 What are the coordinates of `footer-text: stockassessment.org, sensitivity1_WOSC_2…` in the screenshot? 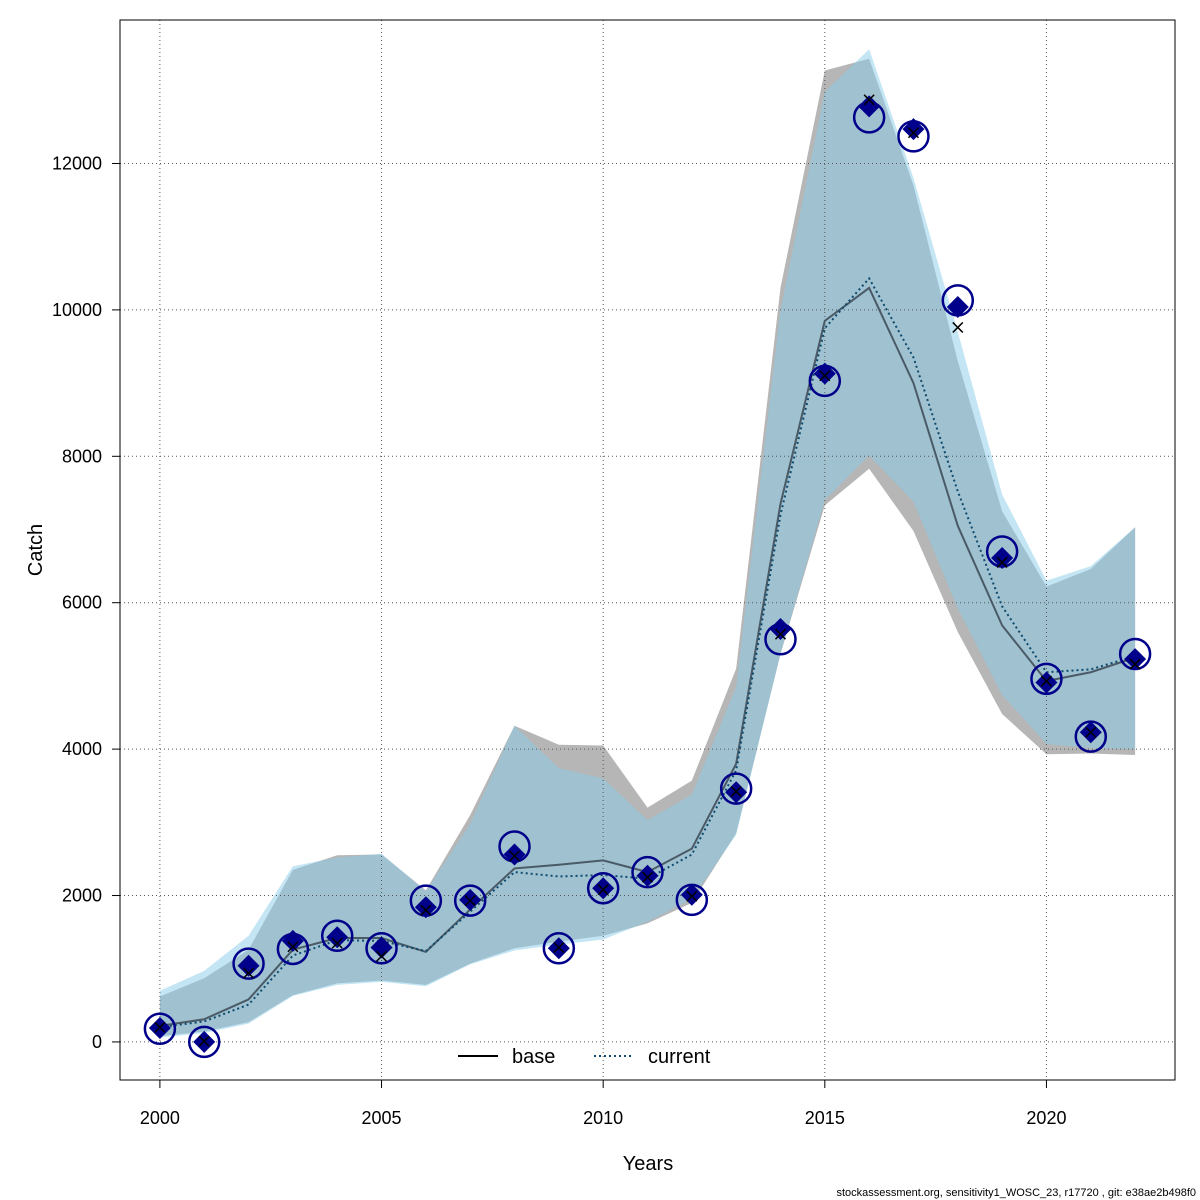 It's located at (1016, 1193).